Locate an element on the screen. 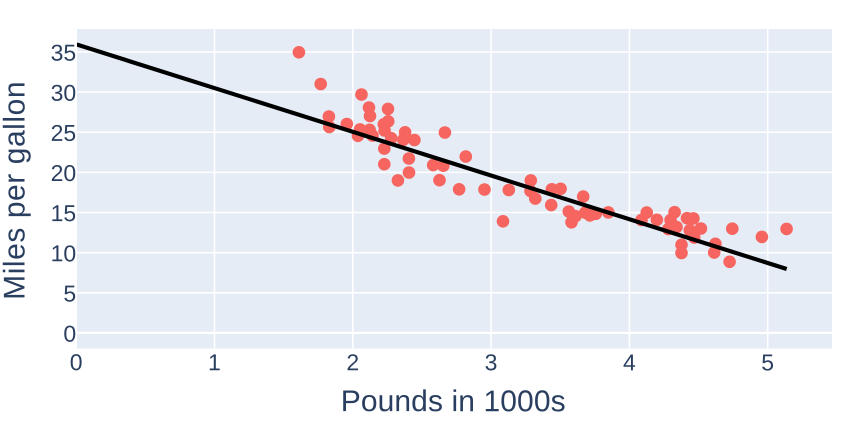 The width and height of the screenshot is (844, 424). svg-text: 3 is located at coordinates (491, 362).